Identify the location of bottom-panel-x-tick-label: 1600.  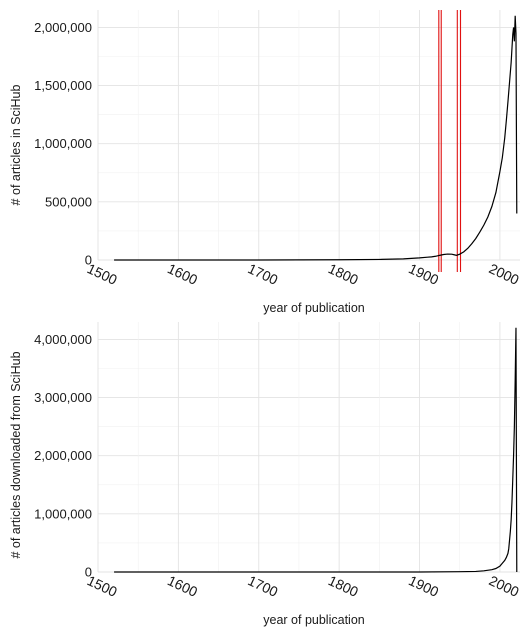
(182, 586).